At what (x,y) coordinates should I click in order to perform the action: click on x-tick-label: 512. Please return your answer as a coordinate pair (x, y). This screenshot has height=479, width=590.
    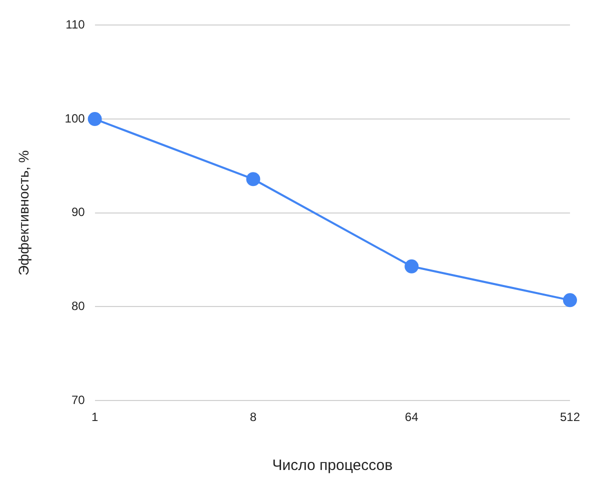
    Looking at the image, I should click on (570, 417).